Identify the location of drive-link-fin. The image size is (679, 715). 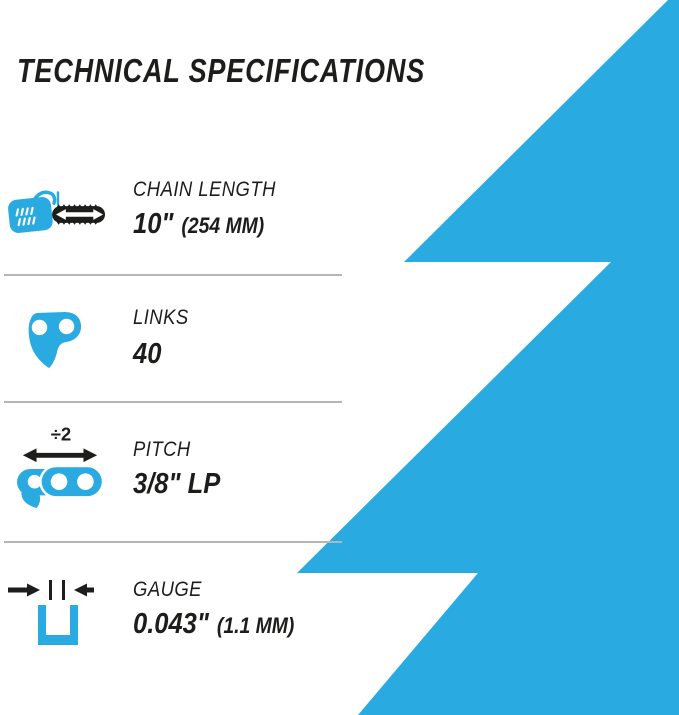
(31, 497).